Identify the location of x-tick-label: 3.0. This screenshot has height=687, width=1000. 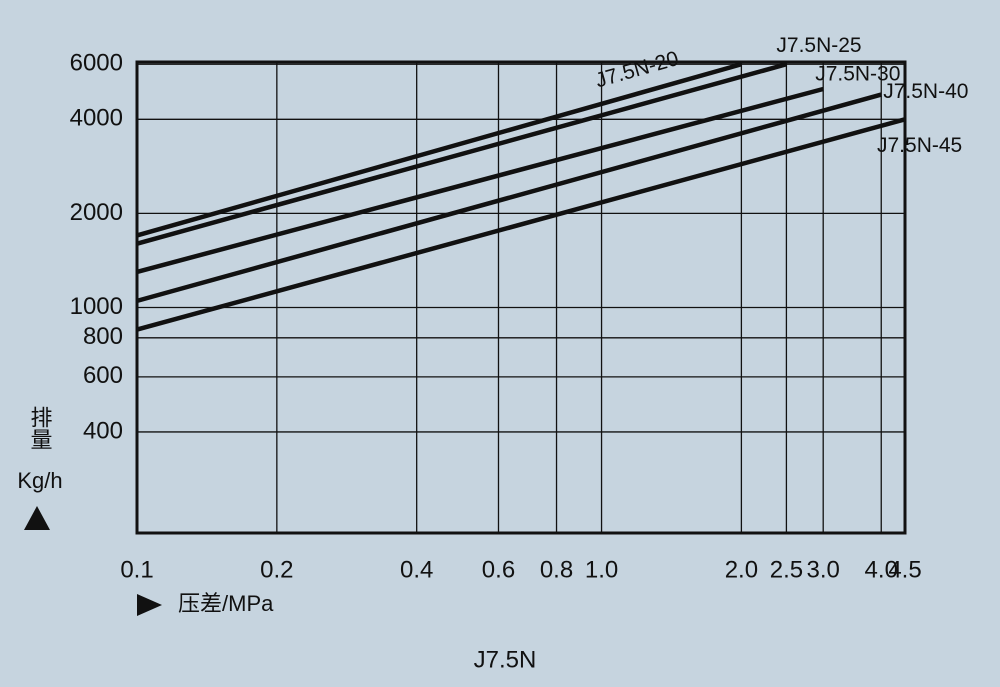
(823, 569).